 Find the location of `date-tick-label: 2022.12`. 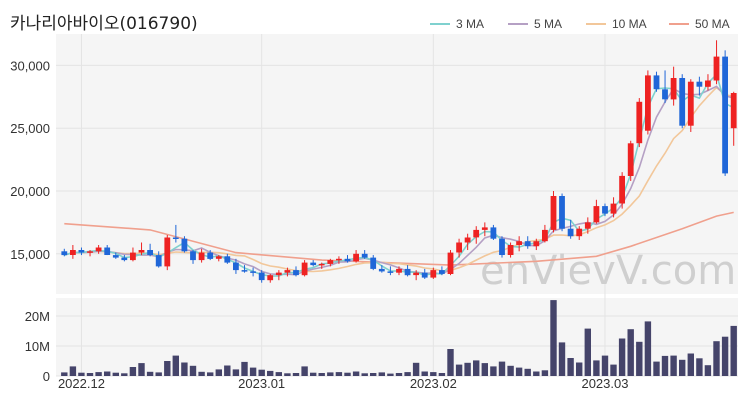

date-tick-label: 2022.12 is located at coordinates (81, 383).